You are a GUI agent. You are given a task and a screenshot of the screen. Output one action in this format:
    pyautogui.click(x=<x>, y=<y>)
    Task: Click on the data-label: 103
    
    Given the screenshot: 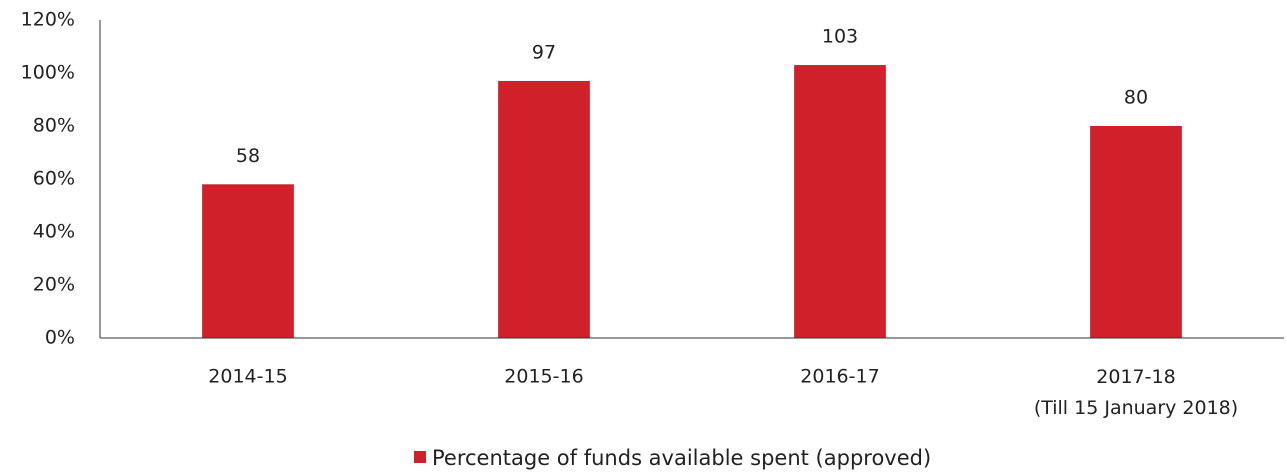 What is the action you would take?
    pyautogui.click(x=840, y=37)
    